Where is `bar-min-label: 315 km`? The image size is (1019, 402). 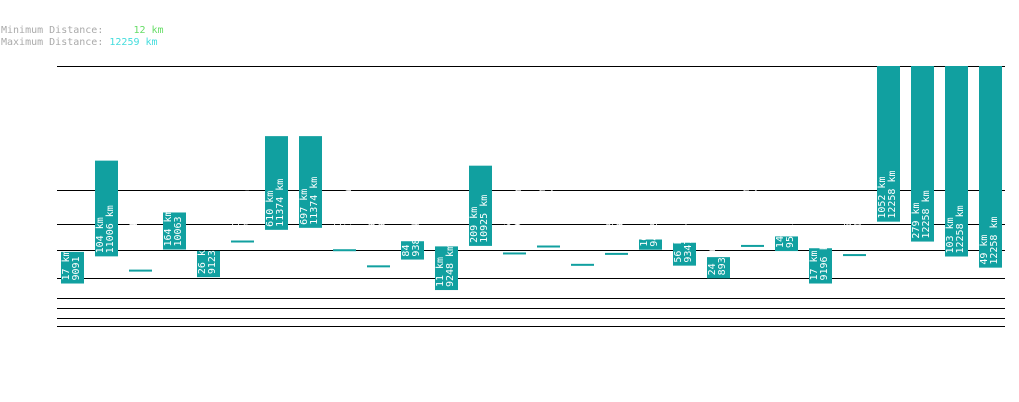 bar-min-label: 315 km is located at coordinates (576, 219).